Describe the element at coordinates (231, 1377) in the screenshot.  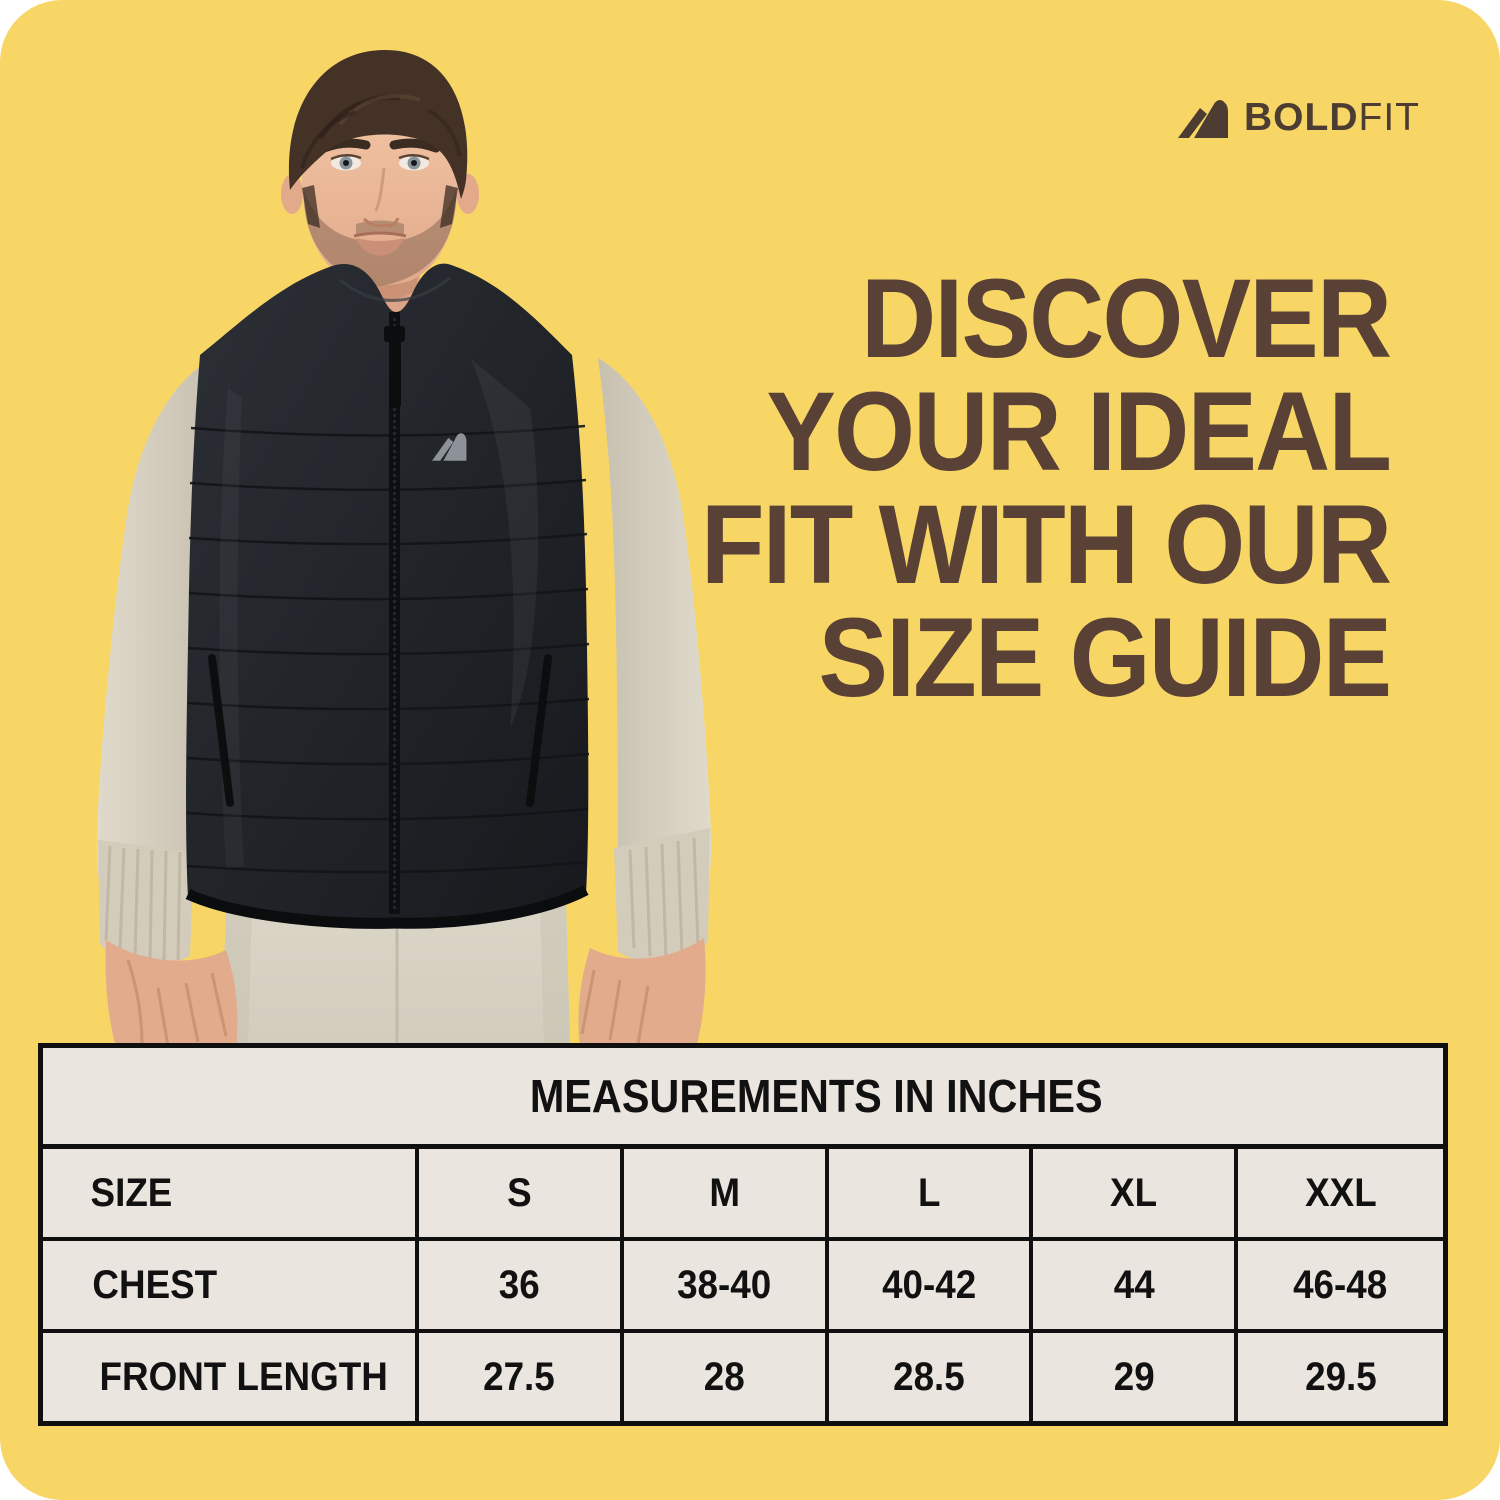
I see `row-label: FRONT LENGTH` at that location.